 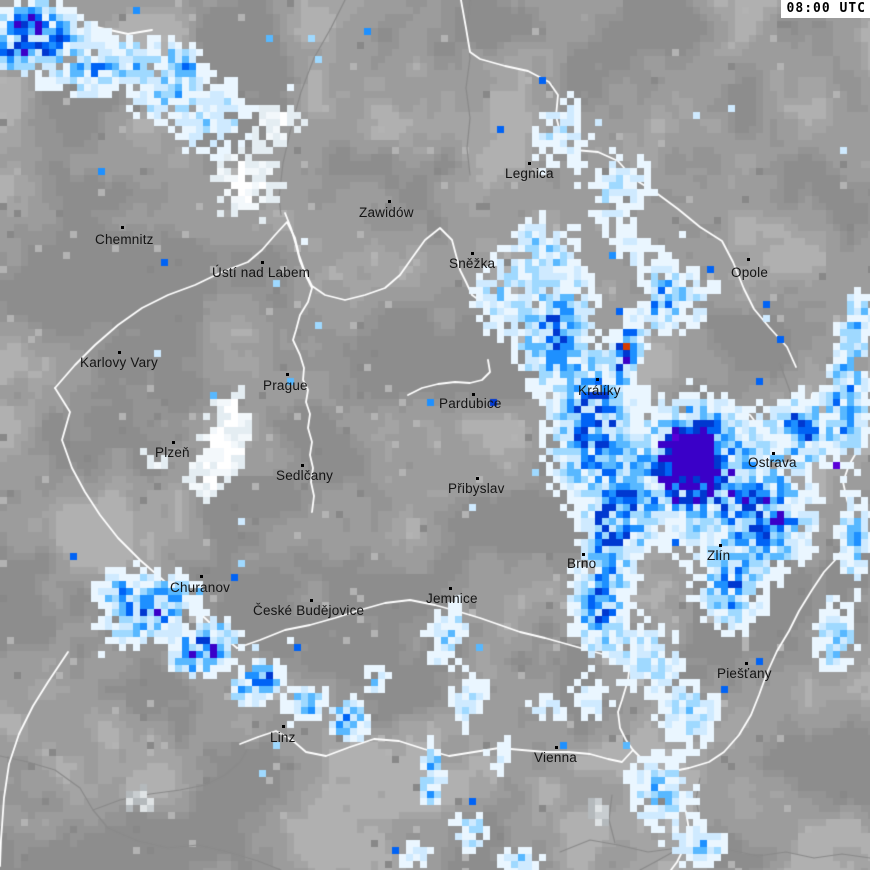 I want to click on city-label: Zlín, so click(x=719, y=555).